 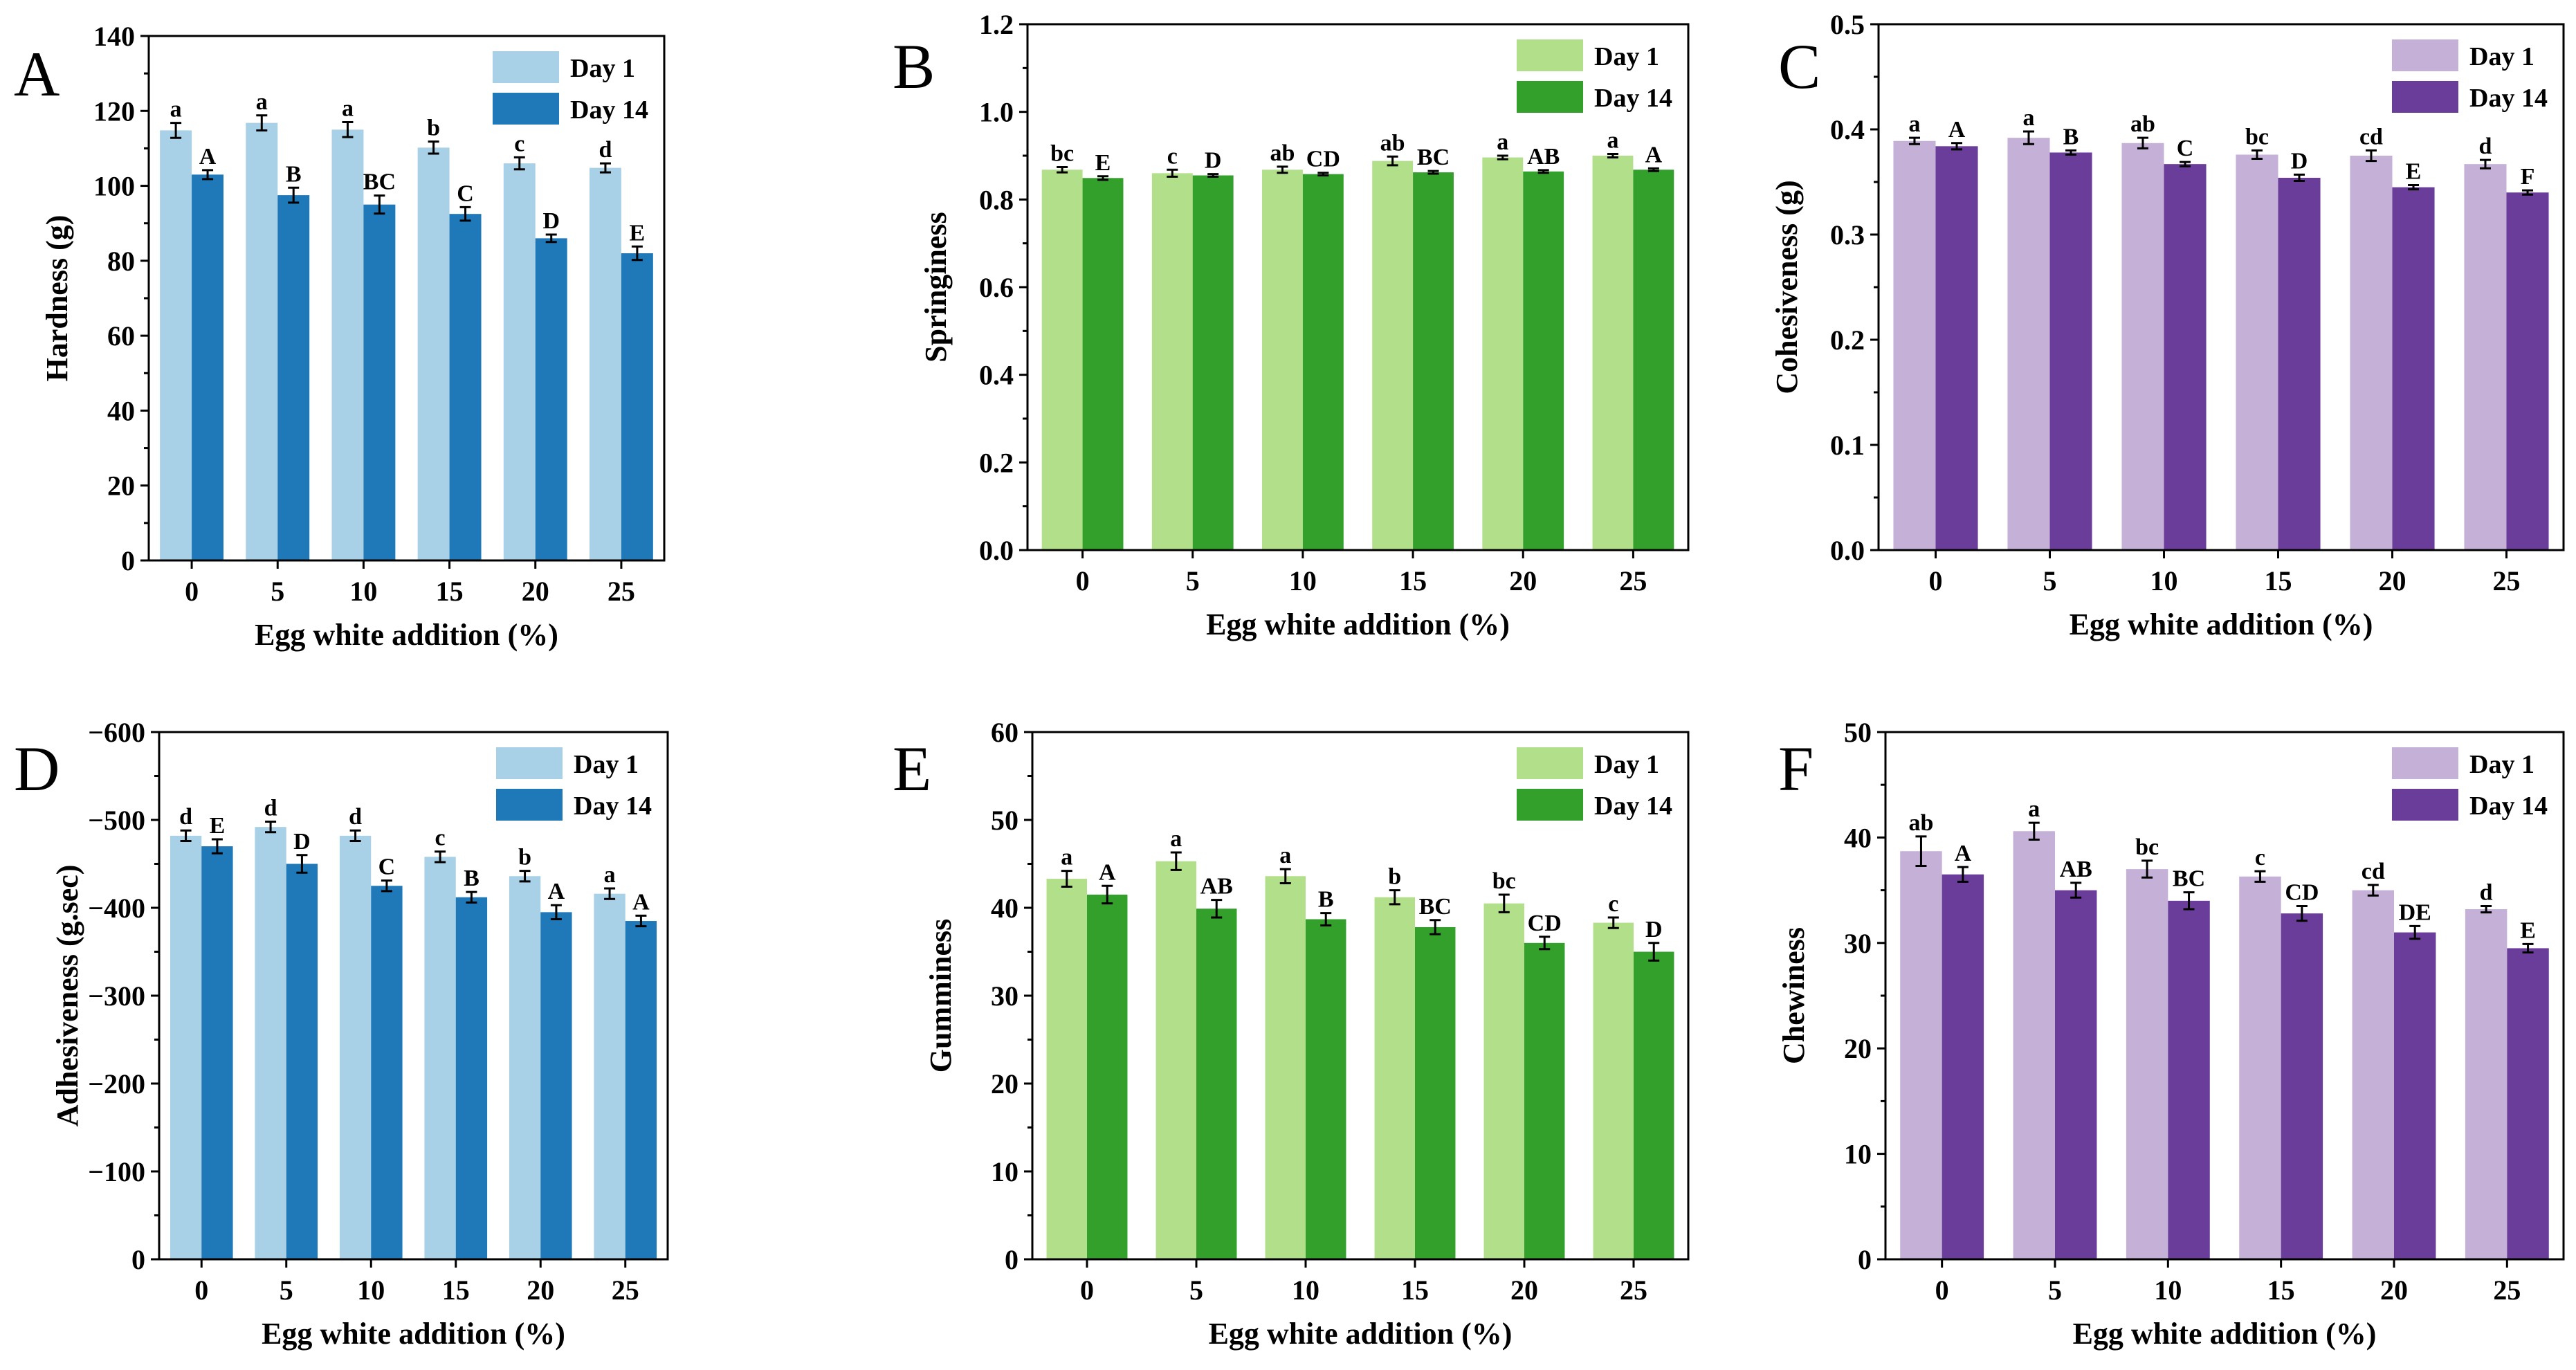 I want to click on x-tick-label: 25, so click(x=622, y=591).